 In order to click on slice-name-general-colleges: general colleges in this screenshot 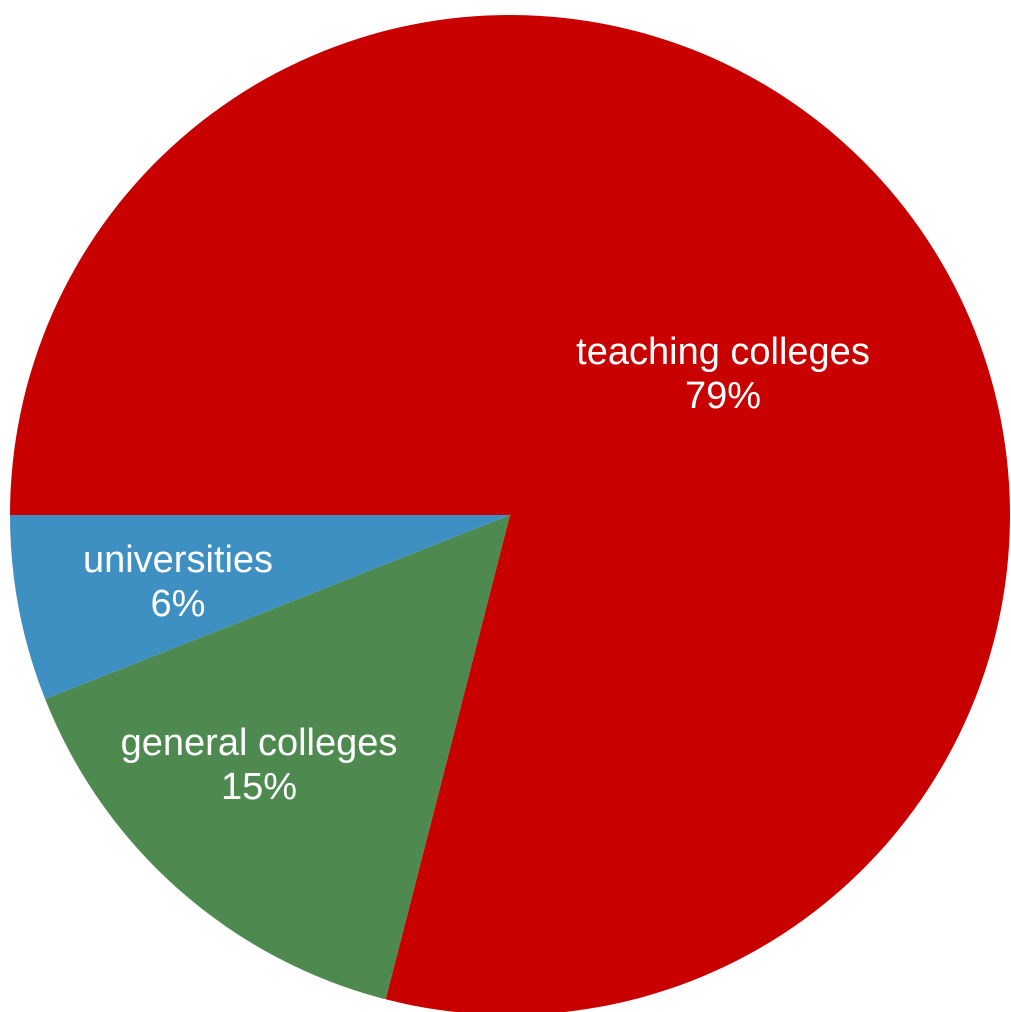, I will do `click(259, 743)`.